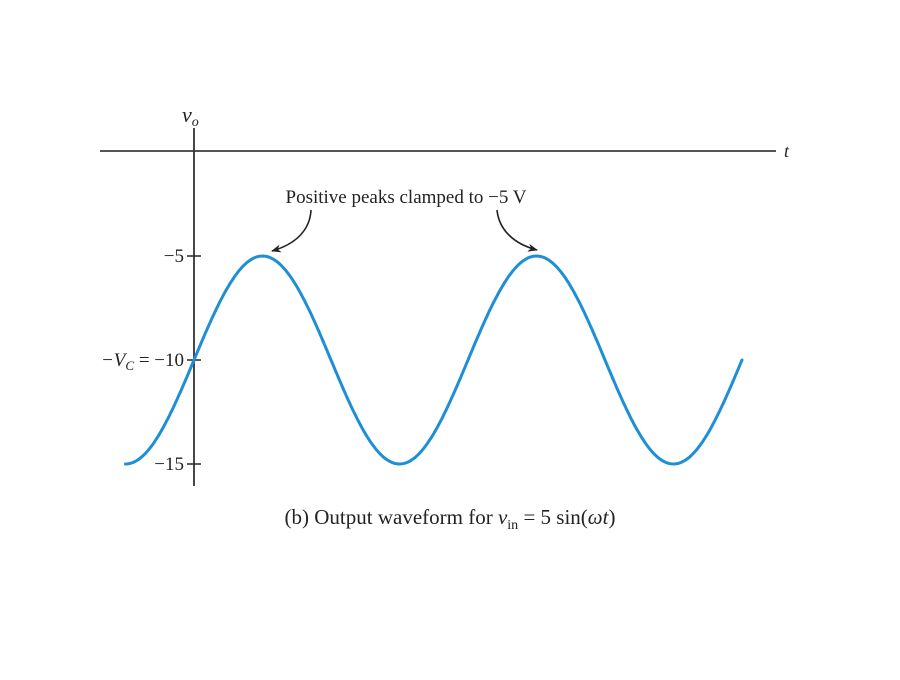  What do you see at coordinates (406, 197) in the screenshot?
I see `annotation-text: Positive peaks clamped to −5 V` at bounding box center [406, 197].